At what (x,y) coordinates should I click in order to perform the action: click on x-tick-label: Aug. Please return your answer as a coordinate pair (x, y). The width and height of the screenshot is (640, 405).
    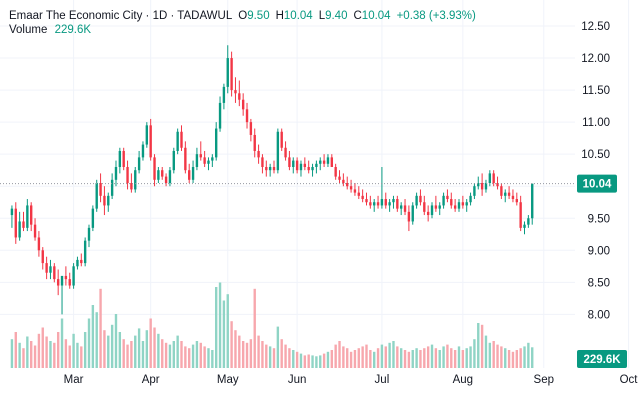
    Looking at the image, I should click on (463, 380).